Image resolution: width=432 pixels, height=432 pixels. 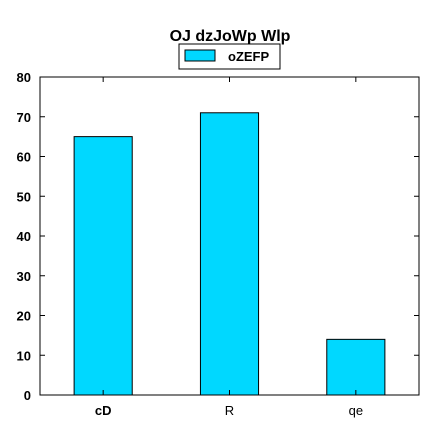 I want to click on legend-swatch, so click(x=200, y=55).